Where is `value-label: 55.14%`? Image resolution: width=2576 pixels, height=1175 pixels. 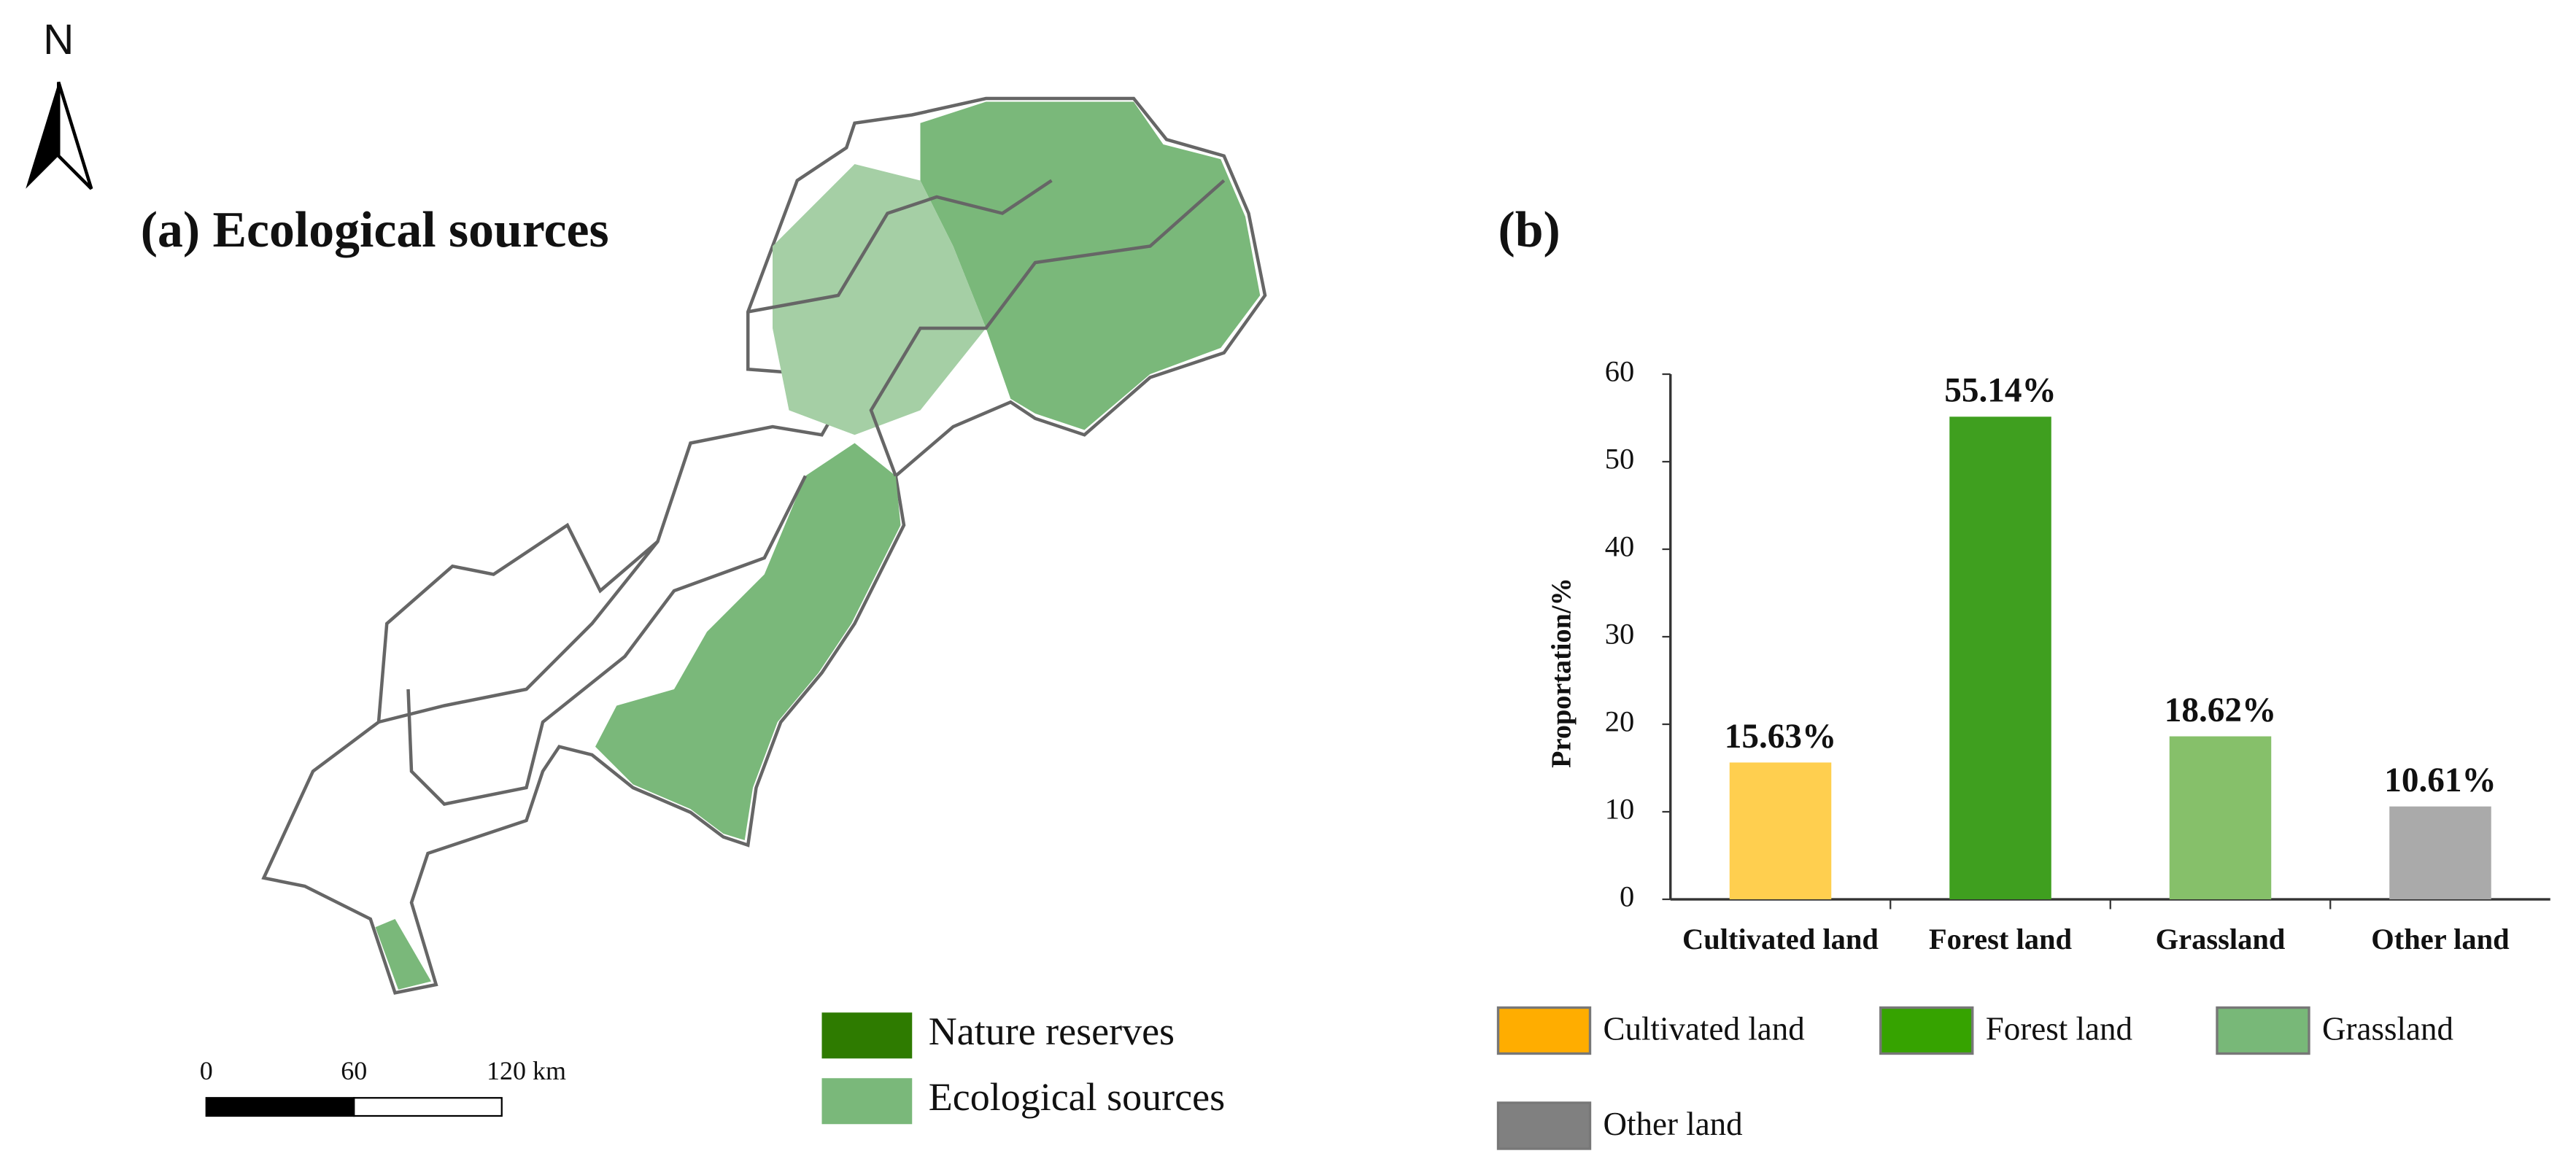
value-label: 55.14% is located at coordinates (2000, 391).